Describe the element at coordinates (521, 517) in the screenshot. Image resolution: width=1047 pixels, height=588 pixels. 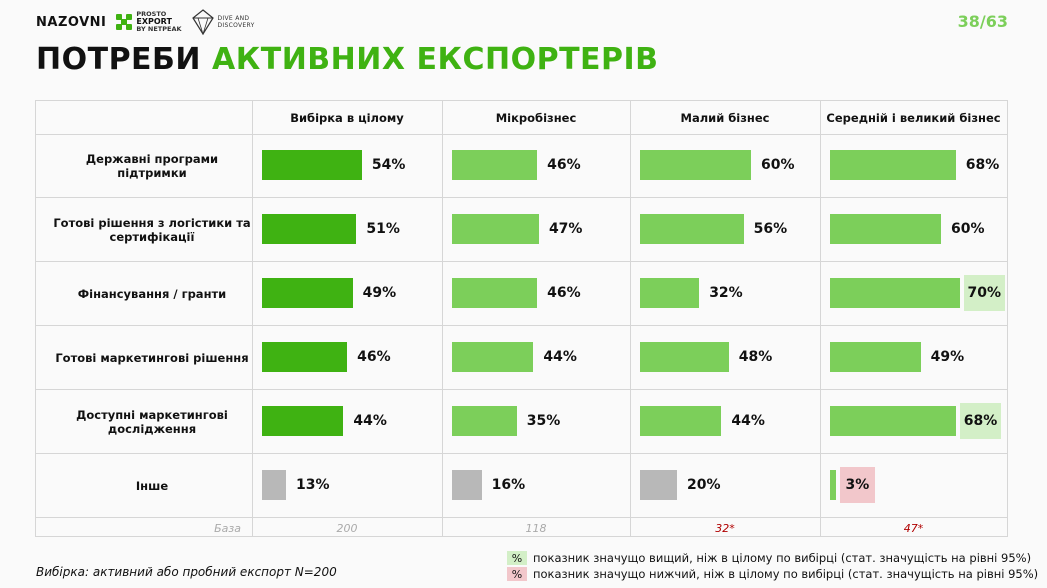
I see `base-divider` at that location.